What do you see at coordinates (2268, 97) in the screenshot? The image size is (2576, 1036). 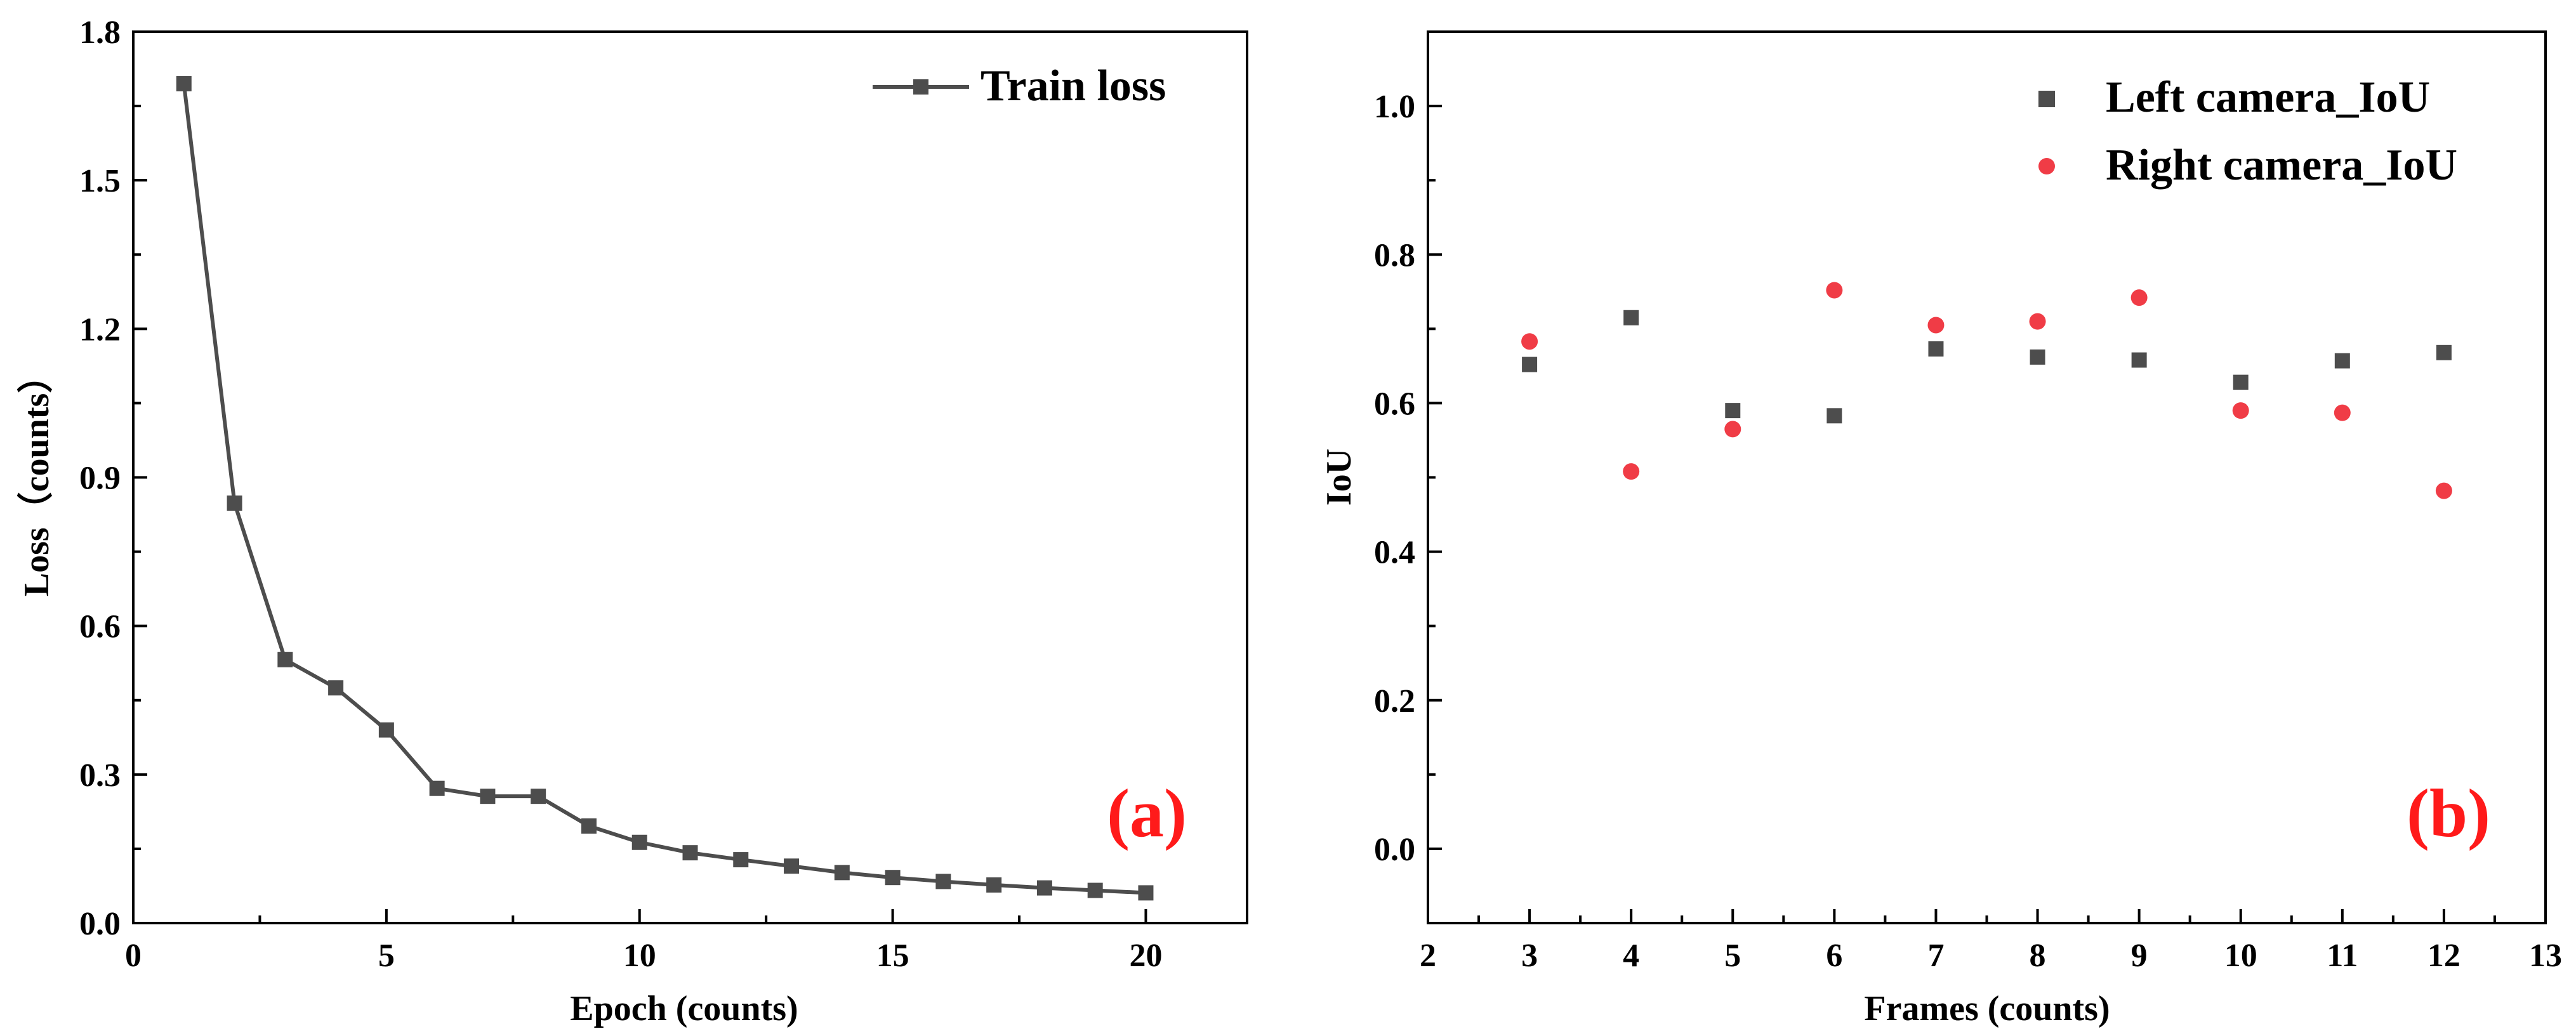 I see `chart-b-legend-label-left: Left camera_IoU` at bounding box center [2268, 97].